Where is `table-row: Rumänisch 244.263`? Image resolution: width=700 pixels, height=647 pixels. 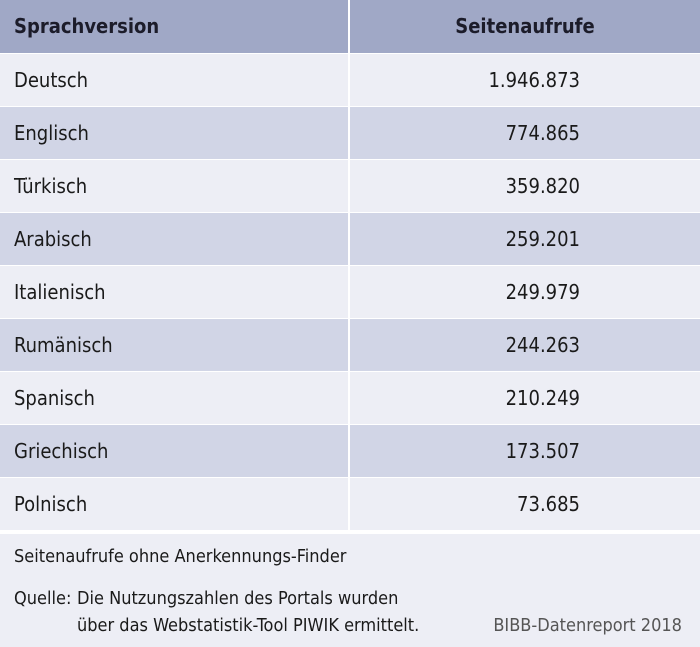
table-row: Rumänisch 244.263 is located at coordinates (350, 344).